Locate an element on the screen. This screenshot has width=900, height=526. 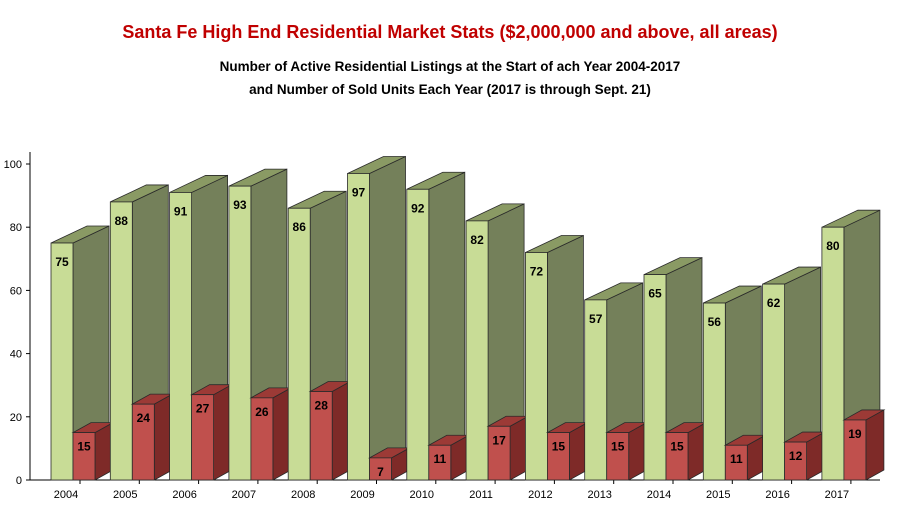
data-label-active: 88 is located at coordinates (122, 221).